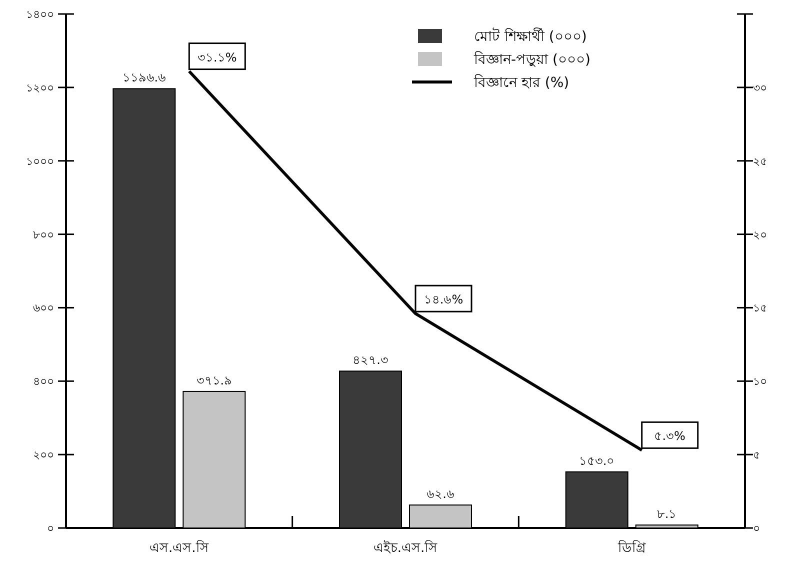  Describe the element at coordinates (521, 82) in the screenshot. I see `legend-label: বিজ্ঞানে হার (%)` at that location.